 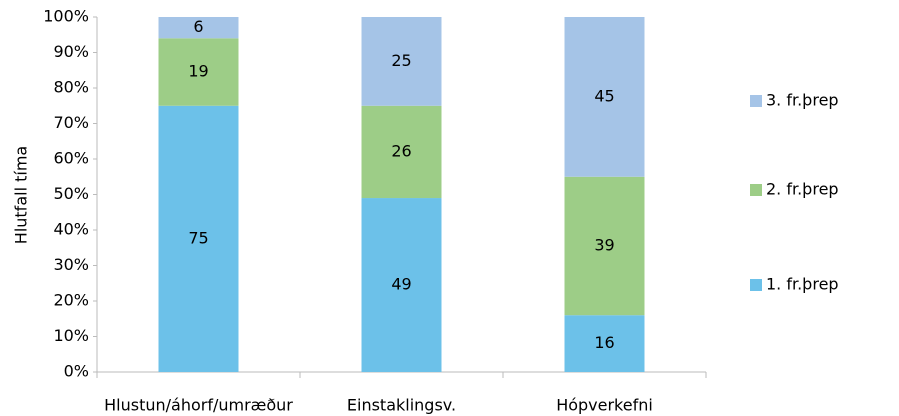 What do you see at coordinates (66, 16) in the screenshot?
I see `y-tick-label: 100%` at bounding box center [66, 16].